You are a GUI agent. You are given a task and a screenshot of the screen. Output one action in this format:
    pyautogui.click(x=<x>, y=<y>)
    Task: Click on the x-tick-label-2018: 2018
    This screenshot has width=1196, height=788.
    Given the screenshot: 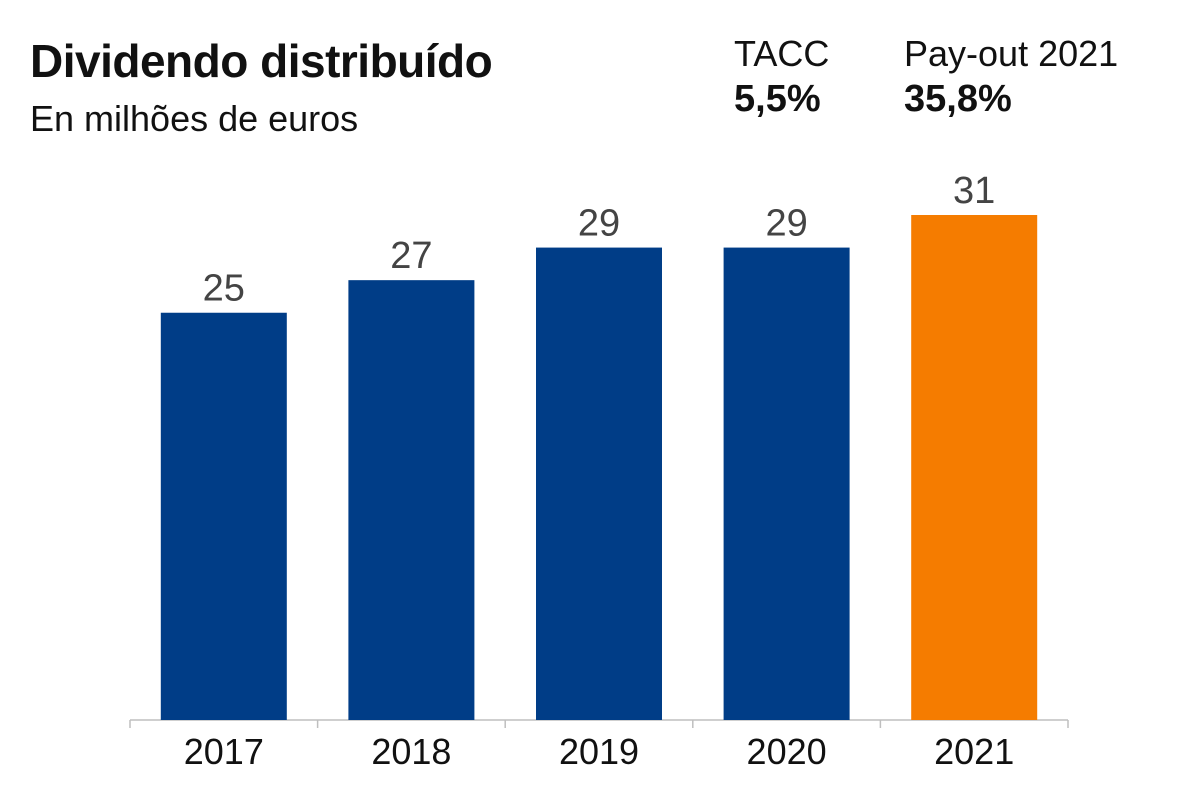 What is the action you would take?
    pyautogui.click(x=411, y=751)
    